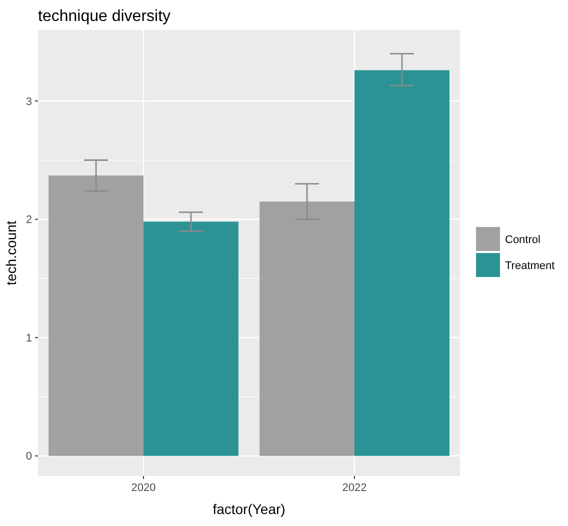 This screenshot has width=568, height=526. I want to click on x-tick-label: 2020, so click(143, 488).